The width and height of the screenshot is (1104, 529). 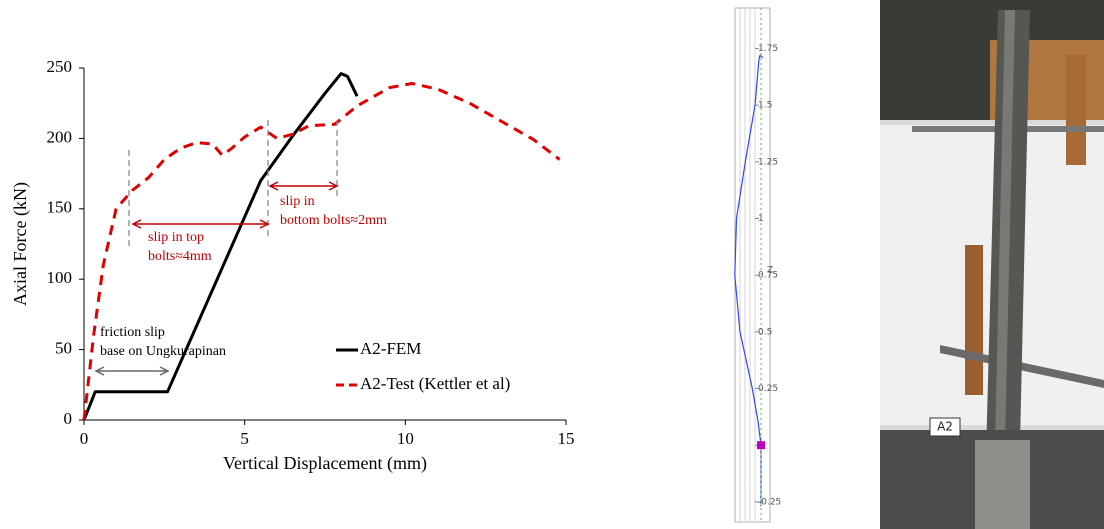 What do you see at coordinates (390, 348) in the screenshot?
I see `legend-label: A2-FEM` at bounding box center [390, 348].